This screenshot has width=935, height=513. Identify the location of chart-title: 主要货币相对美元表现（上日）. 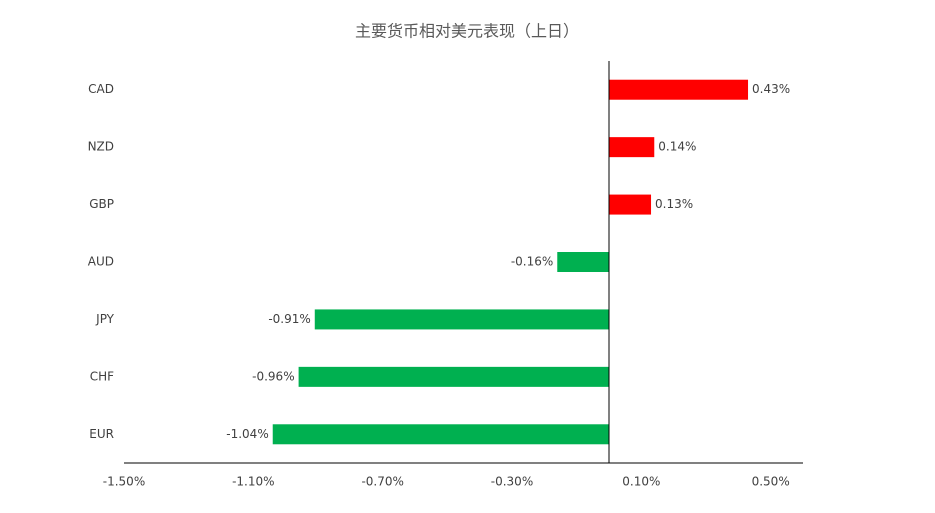
(467, 31).